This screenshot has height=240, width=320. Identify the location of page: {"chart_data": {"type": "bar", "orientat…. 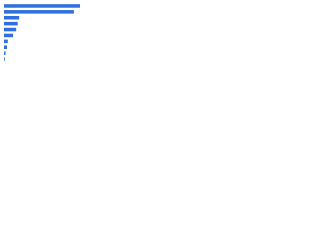
(50, 35).